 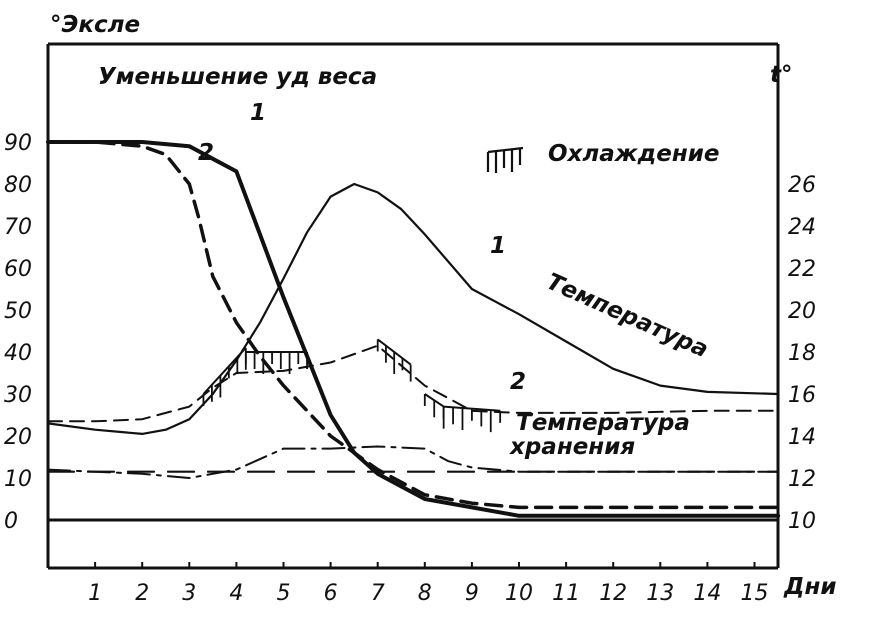 What do you see at coordinates (781, 75) in the screenshot?
I see `right-axis-title: t°` at bounding box center [781, 75].